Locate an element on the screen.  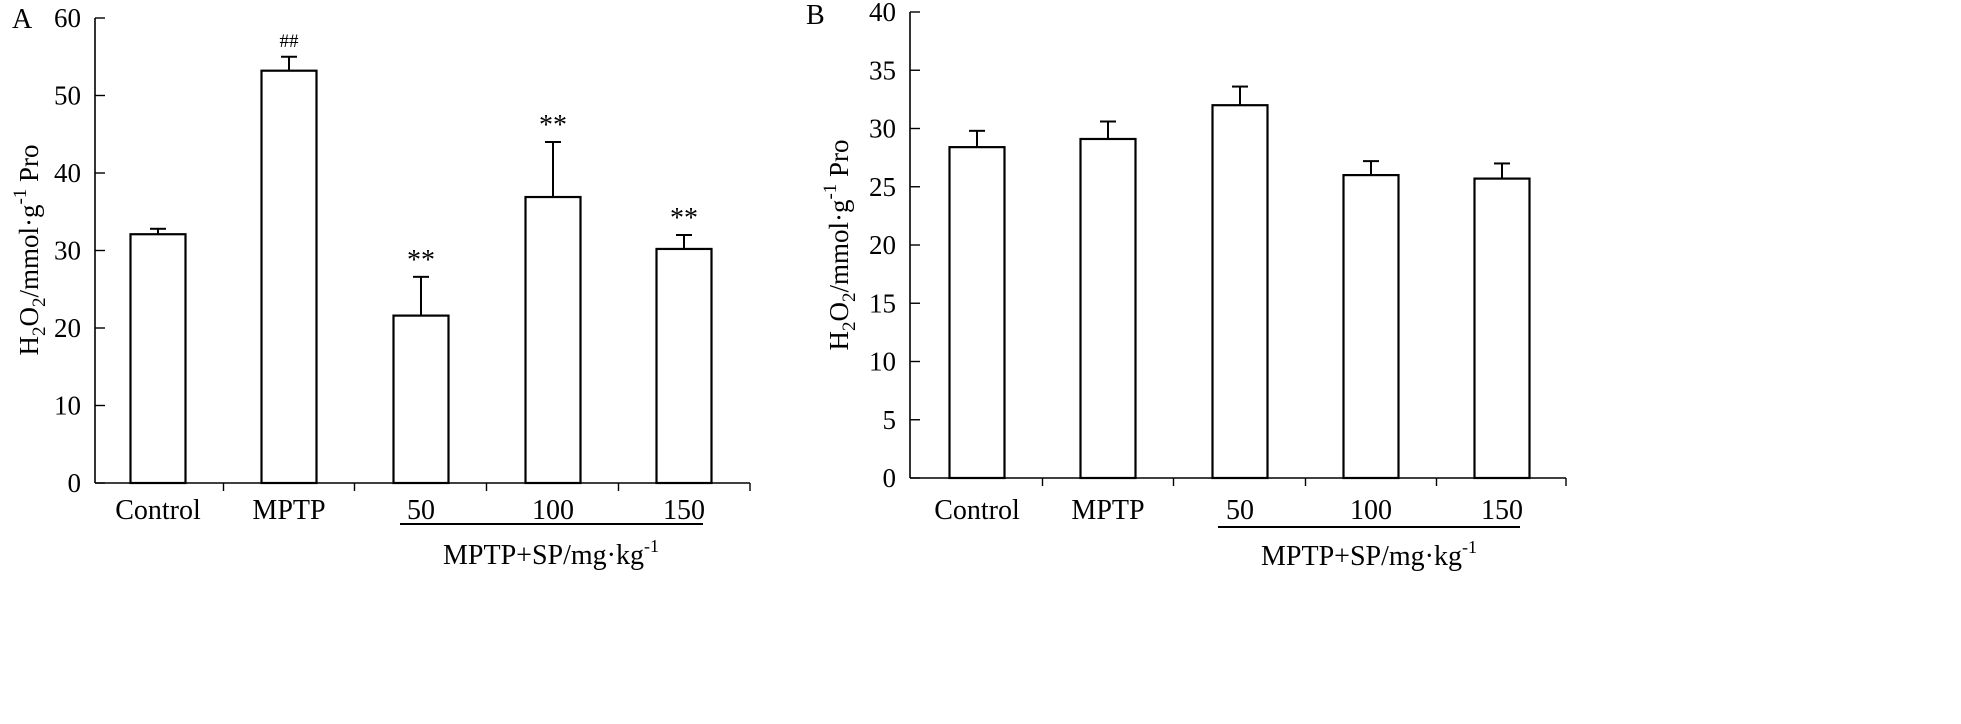
y-tick-label: 50 is located at coordinates (67, 96).